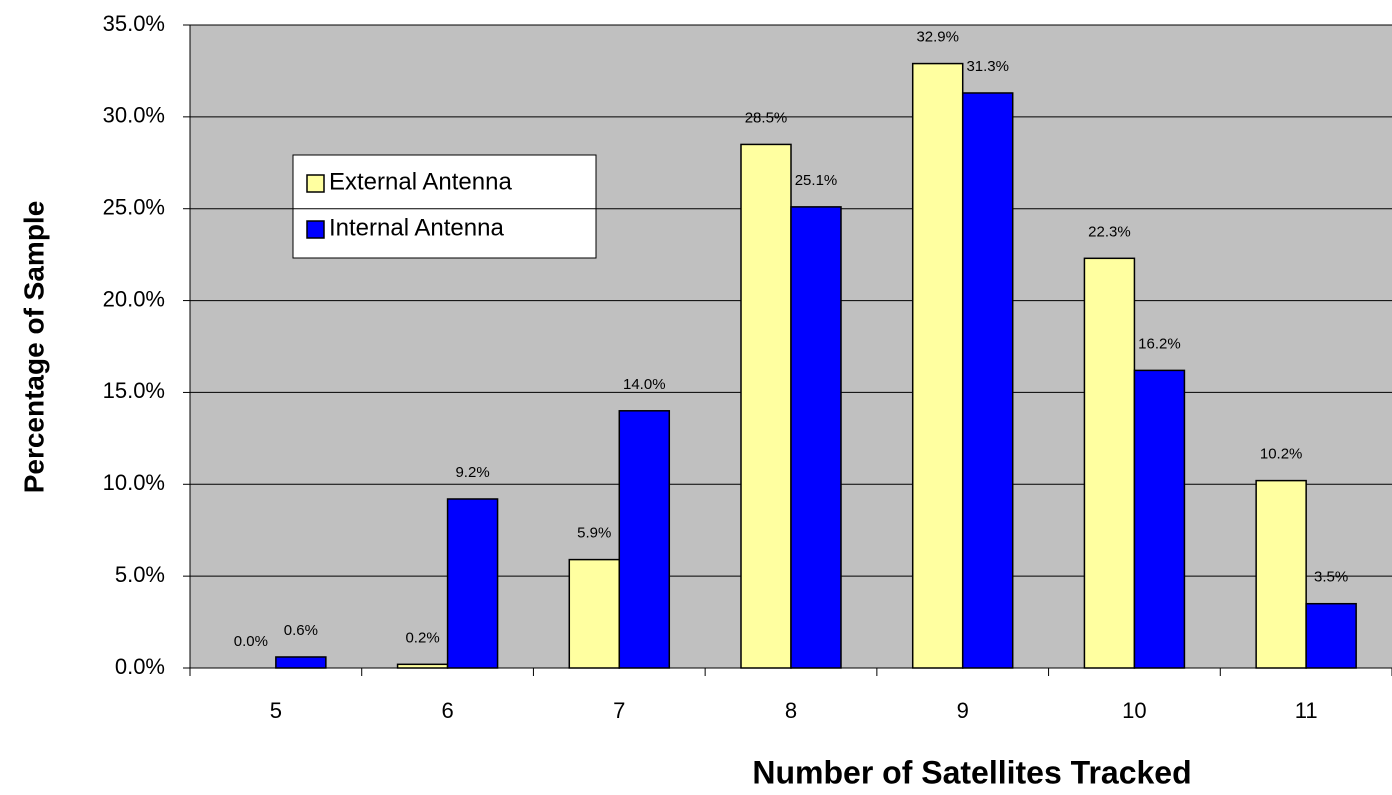 The image size is (1392, 795). Describe the element at coordinates (816, 180) in the screenshot. I see `value-label: 25.1%` at that location.